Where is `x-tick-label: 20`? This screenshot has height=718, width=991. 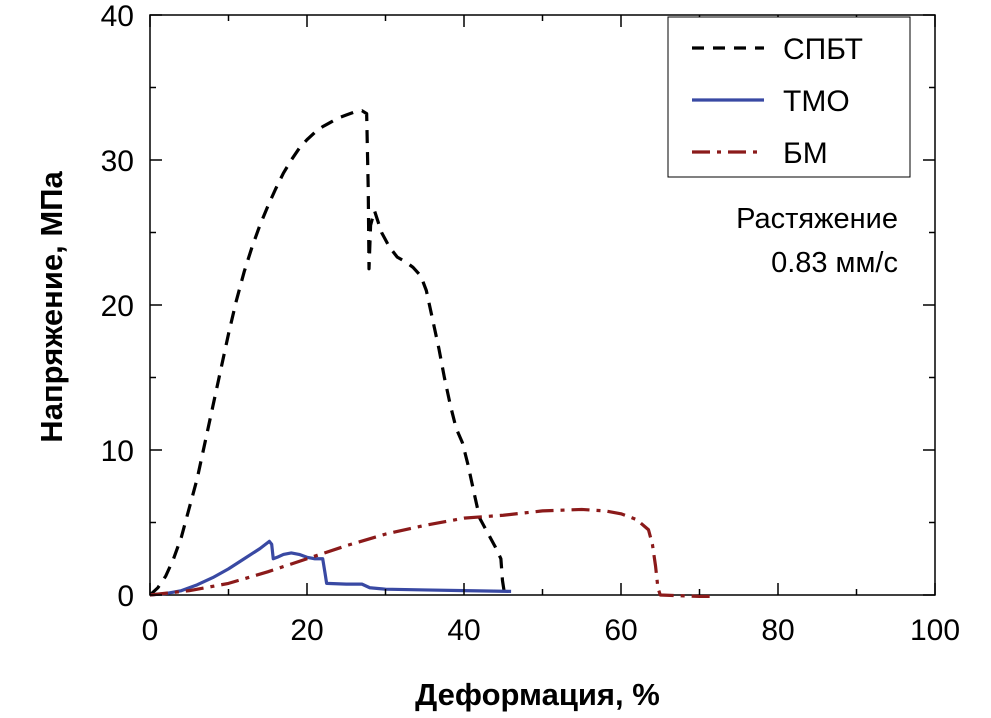
x-tick-label: 20 is located at coordinates (306, 630).